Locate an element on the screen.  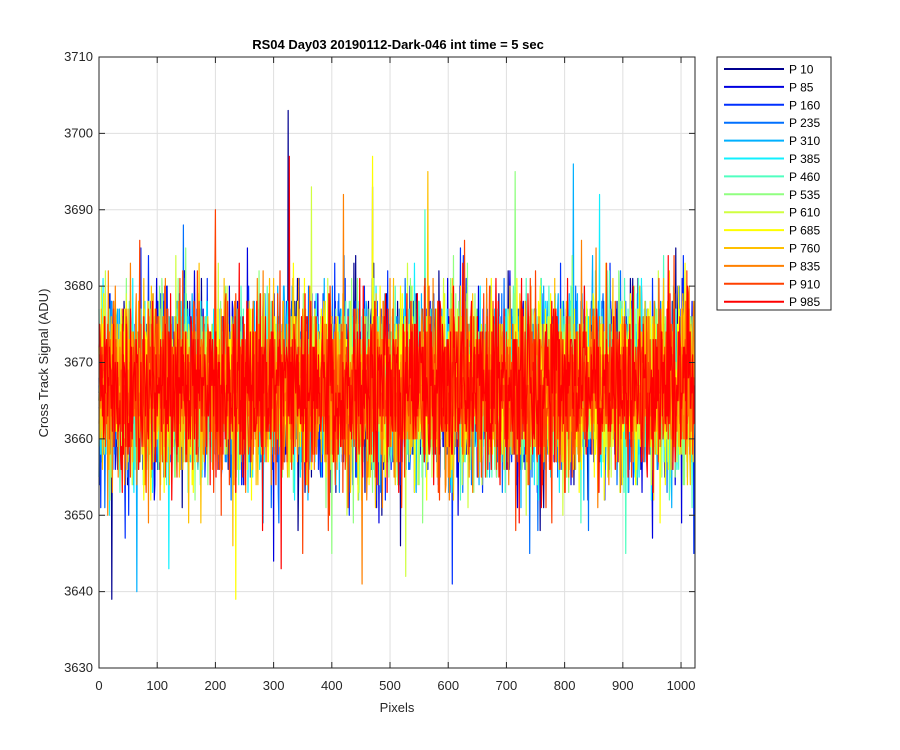
x-tick-label: 400 is located at coordinates (332, 685).